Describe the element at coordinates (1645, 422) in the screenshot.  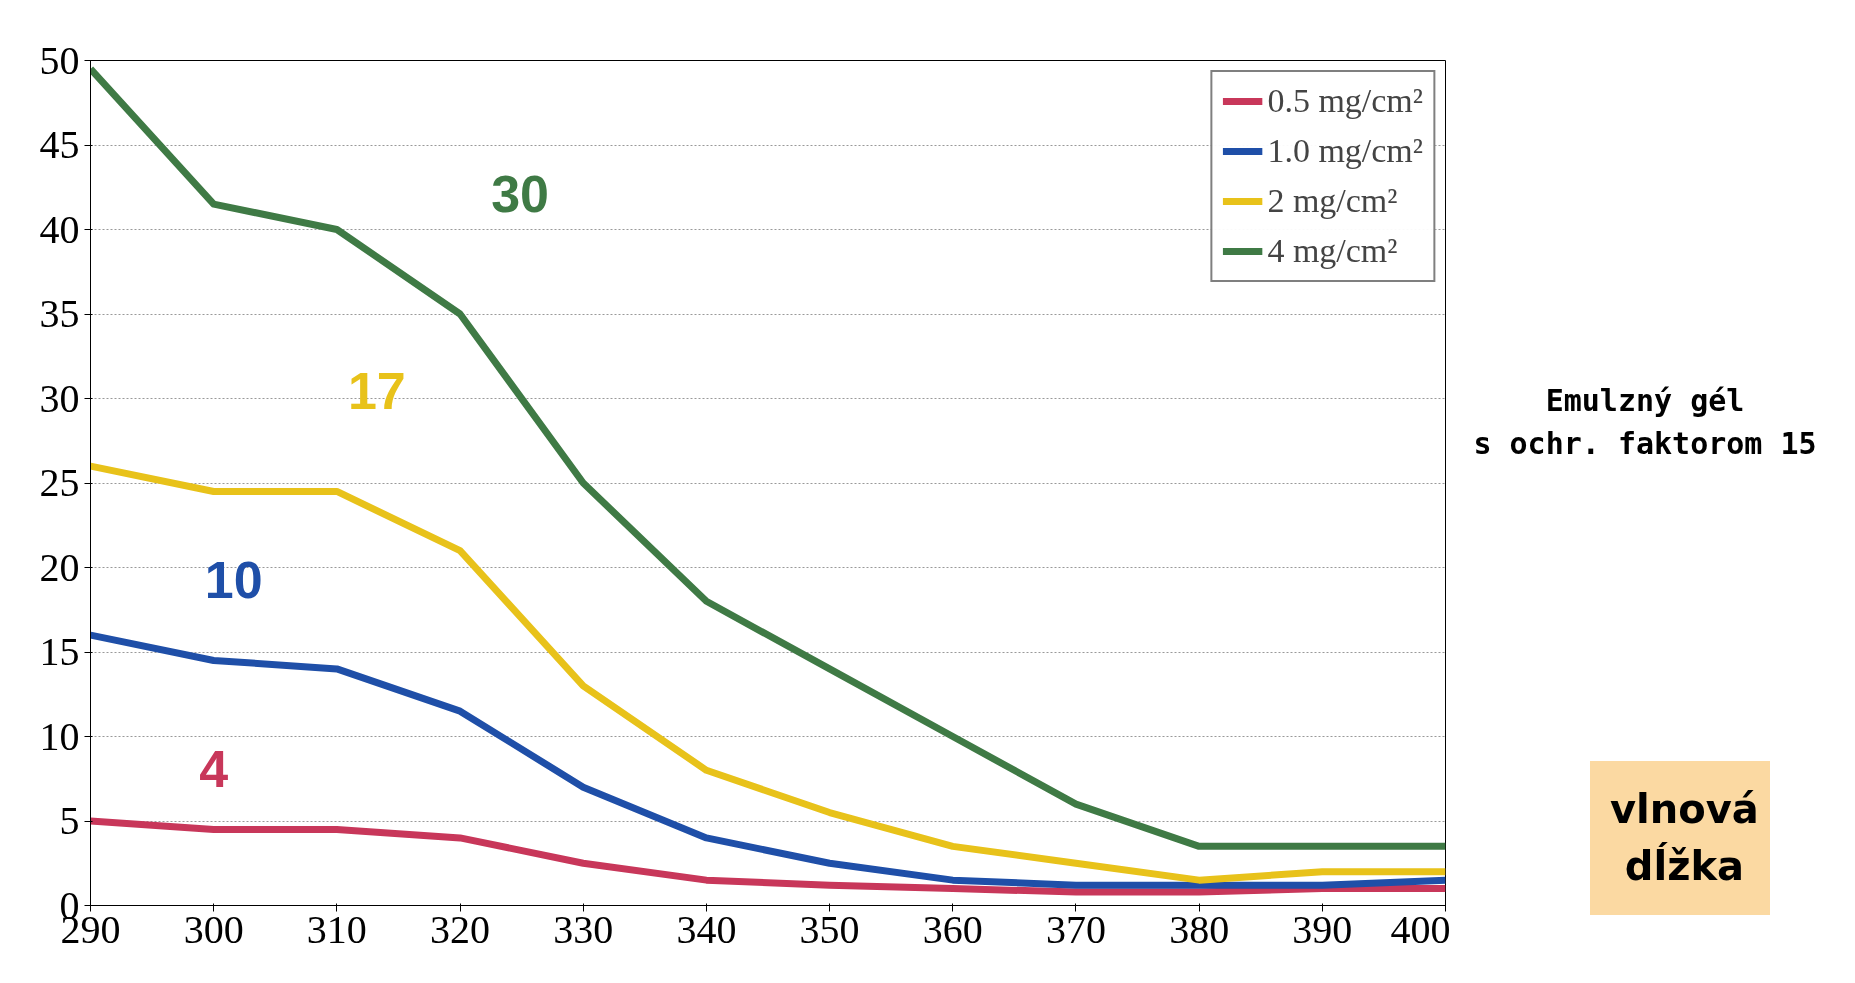
I see `text: Emulzný gél s ochr. faktorom 15` at that location.